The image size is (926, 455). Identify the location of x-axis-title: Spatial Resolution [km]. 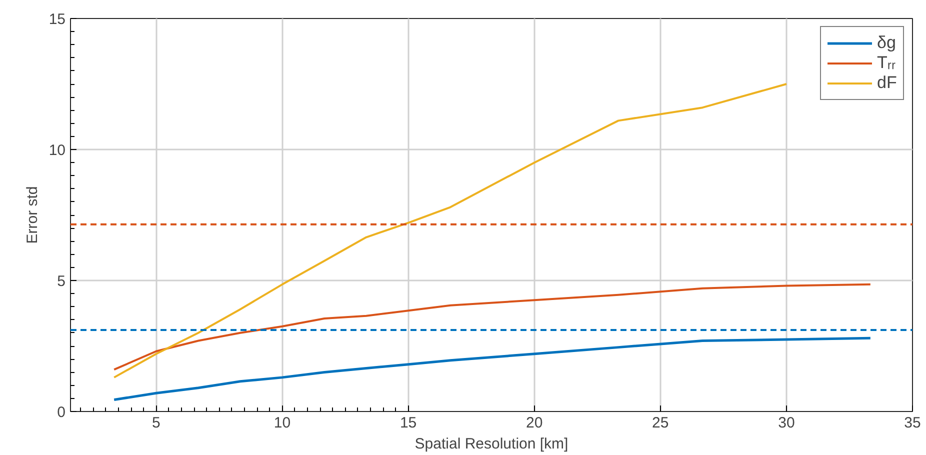
(491, 444).